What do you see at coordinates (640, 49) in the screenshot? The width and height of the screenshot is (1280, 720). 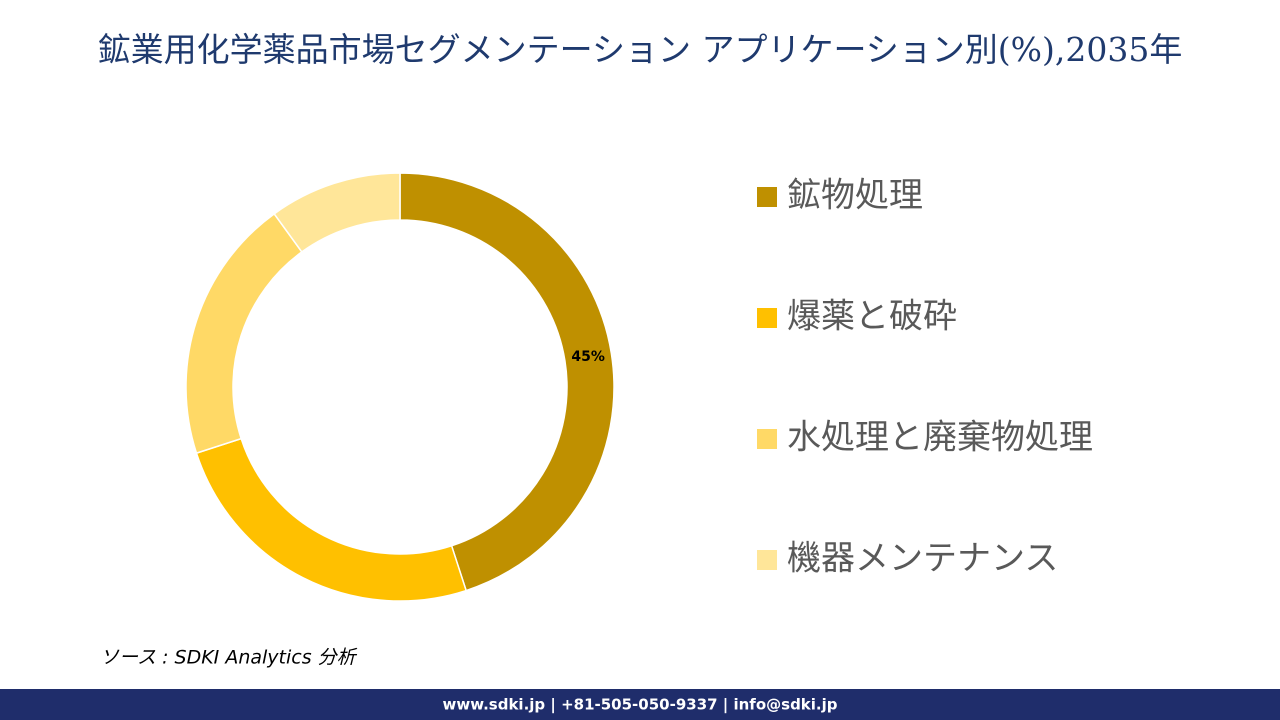 I see `chart-title: 鉱業用化学薬品市場セグメンテーション アプリケーション別(%),2035年` at bounding box center [640, 49].